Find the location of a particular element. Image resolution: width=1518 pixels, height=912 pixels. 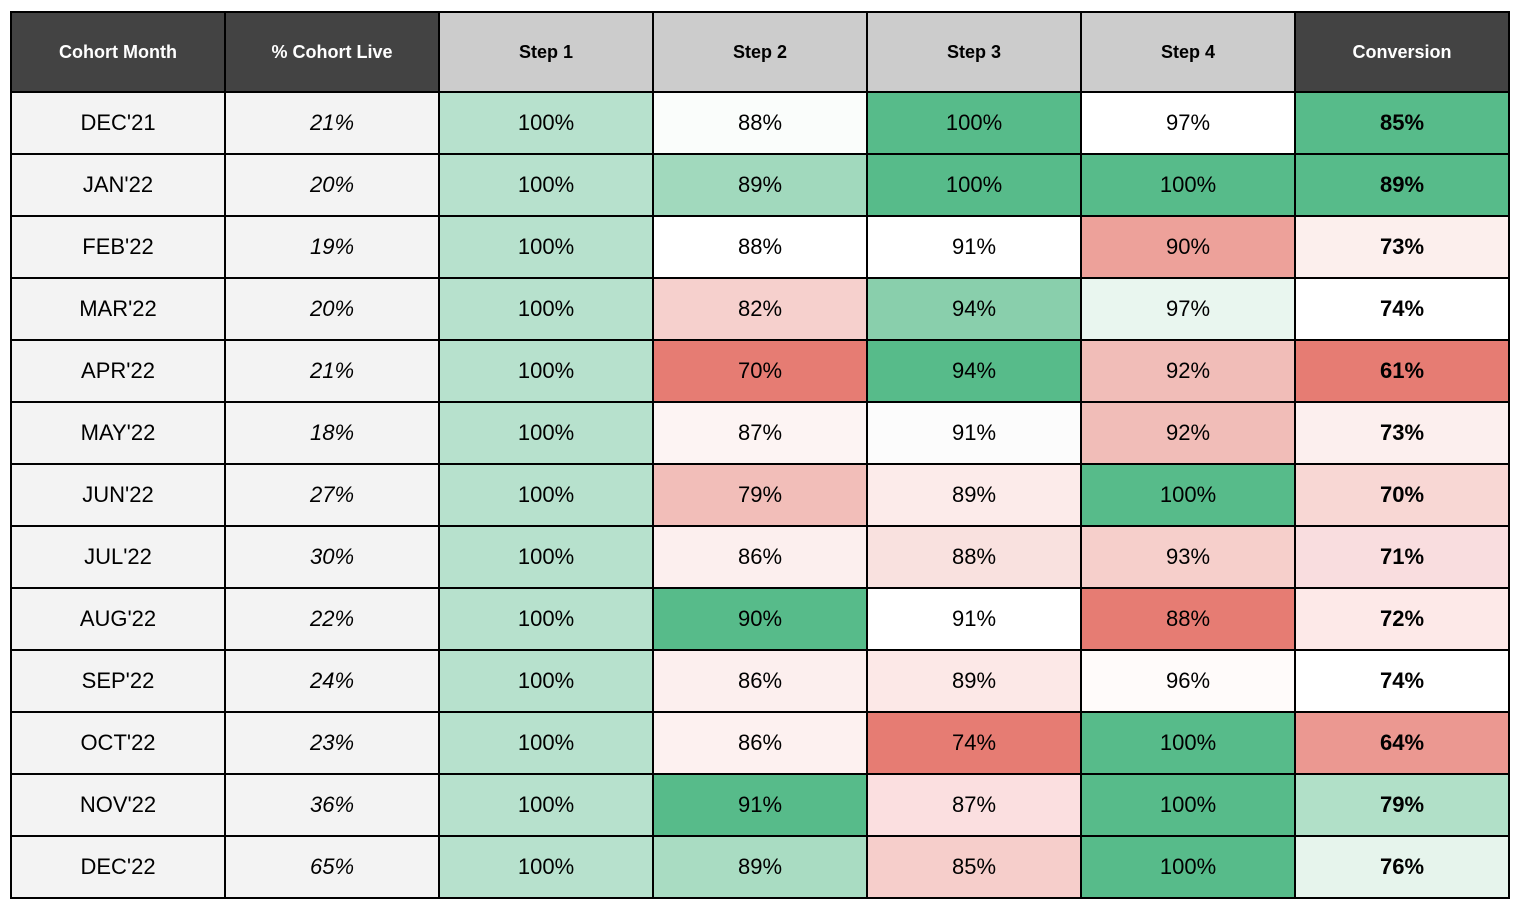

cohort-month-cell: JAN'22 is located at coordinates (118, 185).